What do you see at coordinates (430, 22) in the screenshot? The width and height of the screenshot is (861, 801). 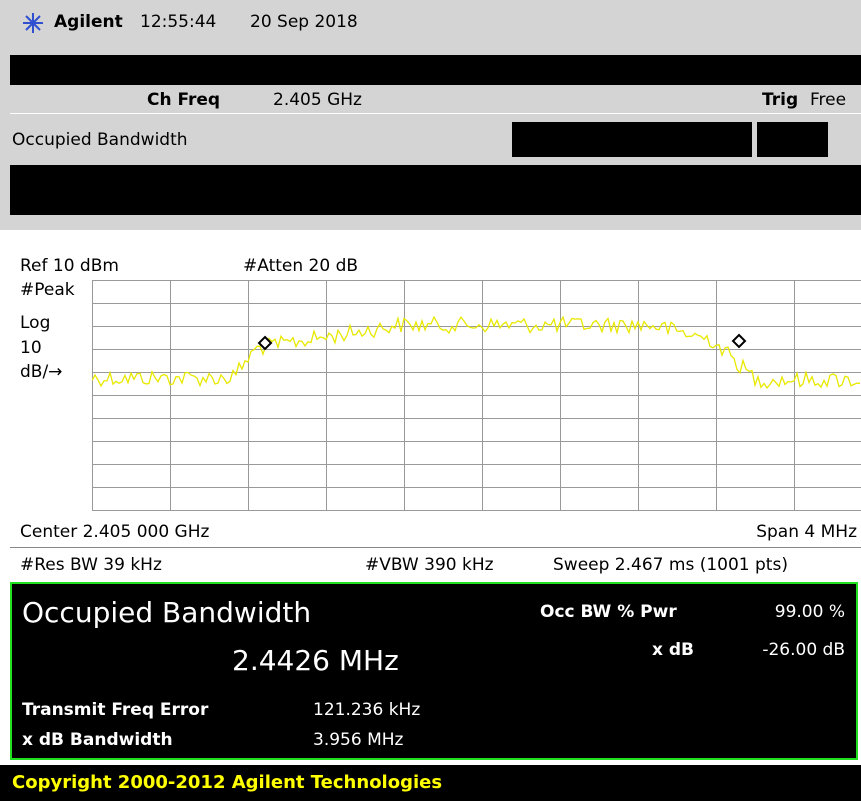 I see `top-bar` at bounding box center [430, 22].